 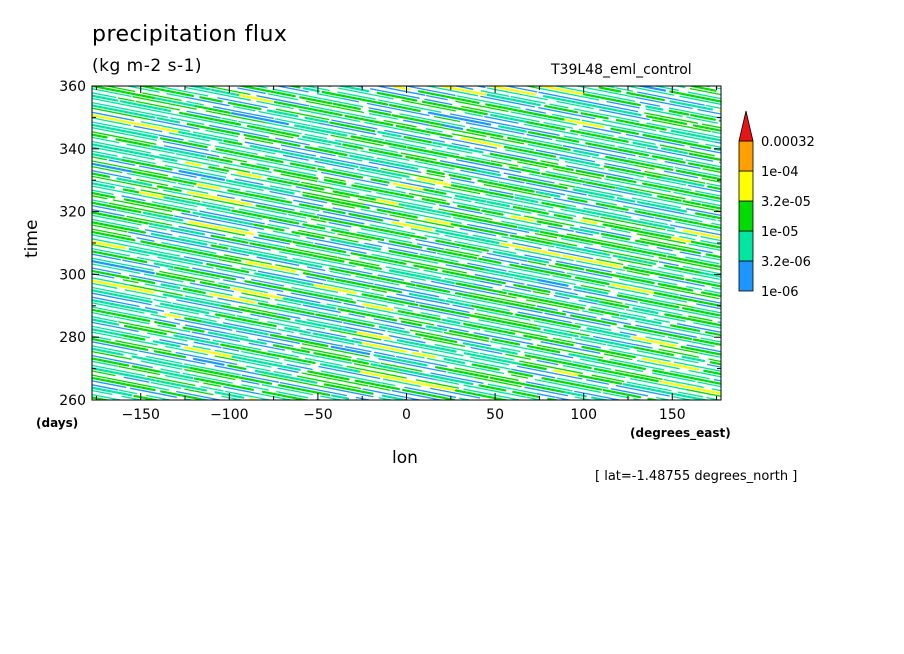 I want to click on legend-label: 3.2e-06, so click(x=786, y=262).